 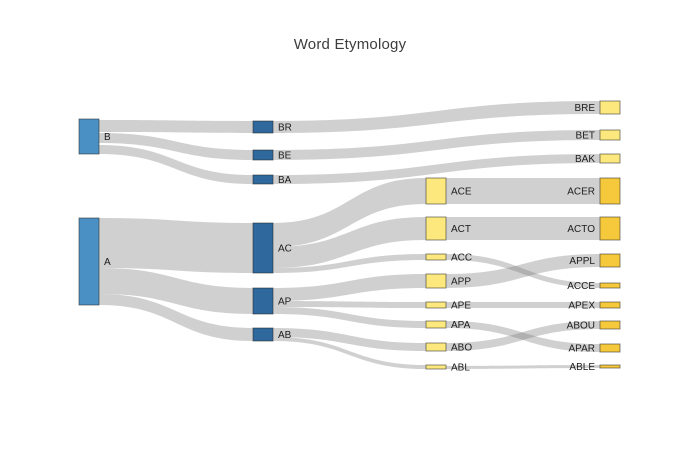 What do you see at coordinates (263, 248) in the screenshot?
I see `node-AC` at bounding box center [263, 248].